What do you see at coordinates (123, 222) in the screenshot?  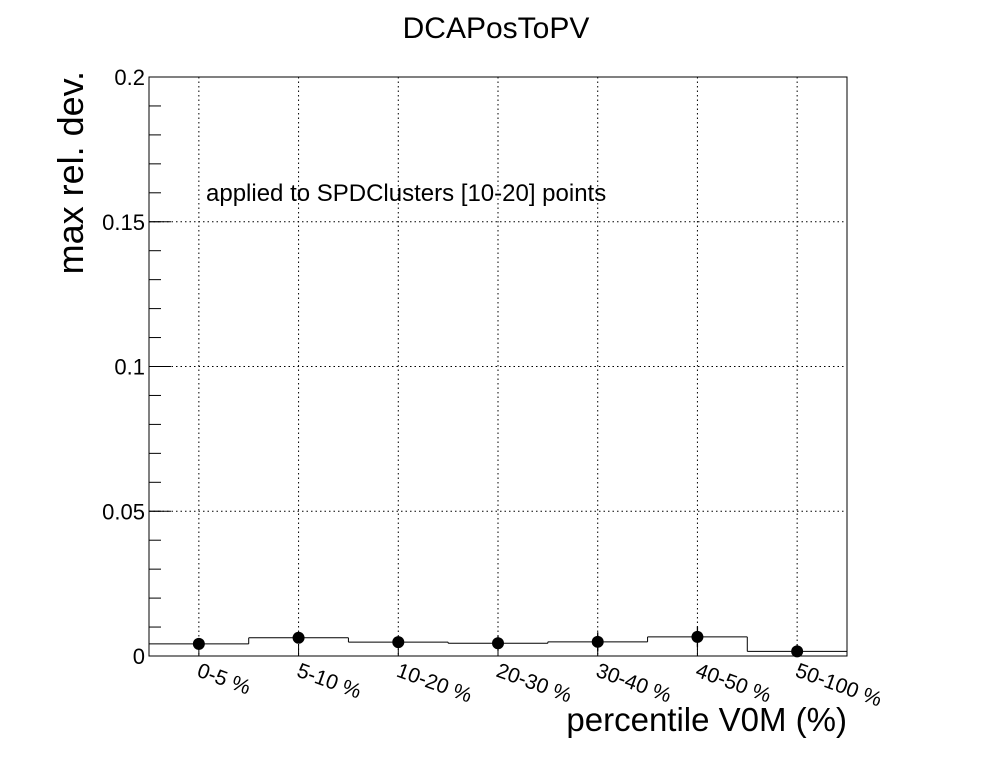 I see `y-tick-label: 0.15` at bounding box center [123, 222].